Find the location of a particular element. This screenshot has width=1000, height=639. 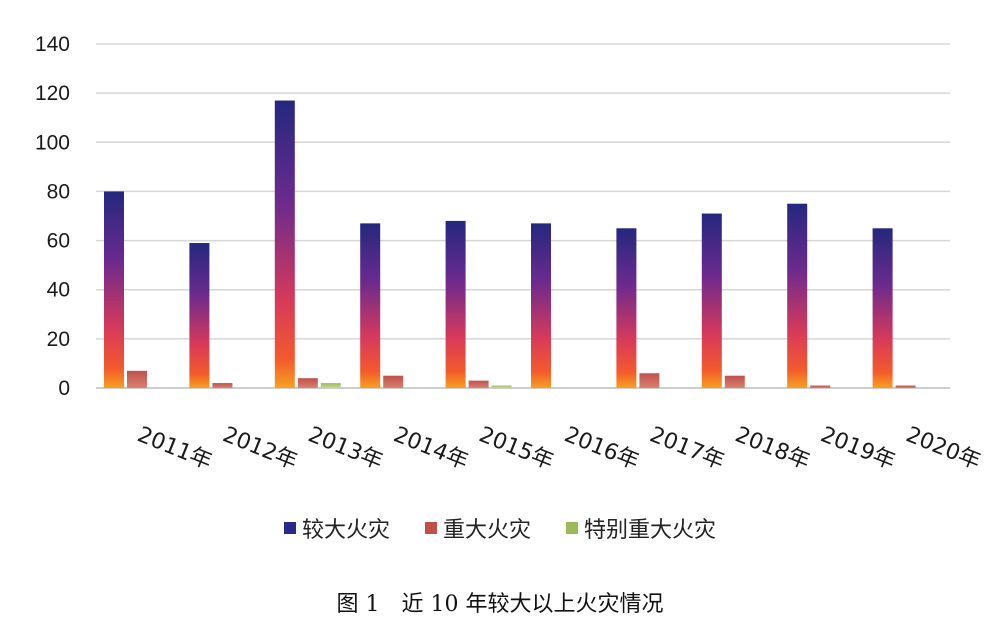

legend-item-serious: 重大火灾 is located at coordinates (477, 528).